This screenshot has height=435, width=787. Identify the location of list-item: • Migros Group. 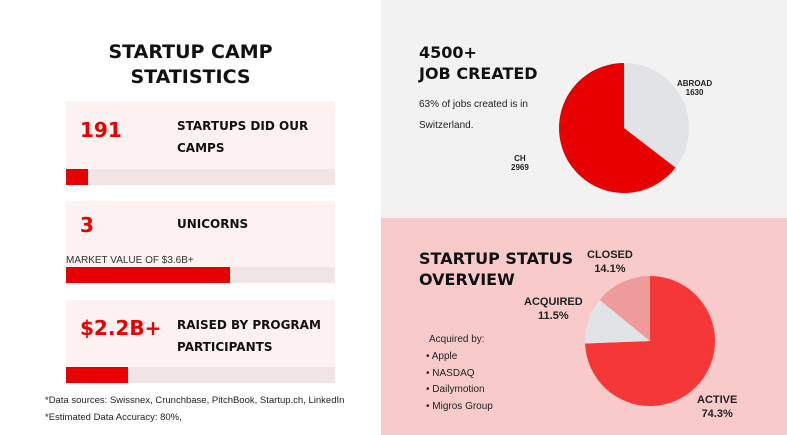
(459, 406).